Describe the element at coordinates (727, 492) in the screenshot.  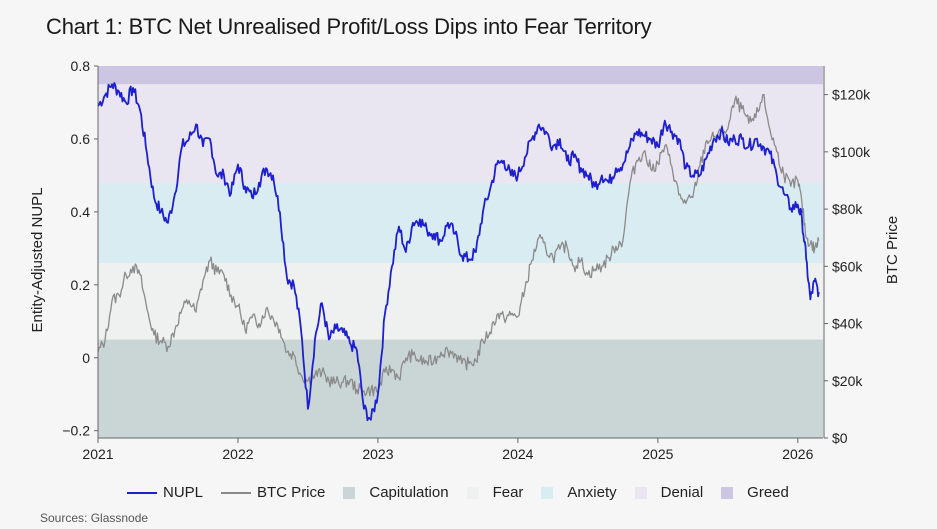
I see `legend-swatch-greed` at that location.